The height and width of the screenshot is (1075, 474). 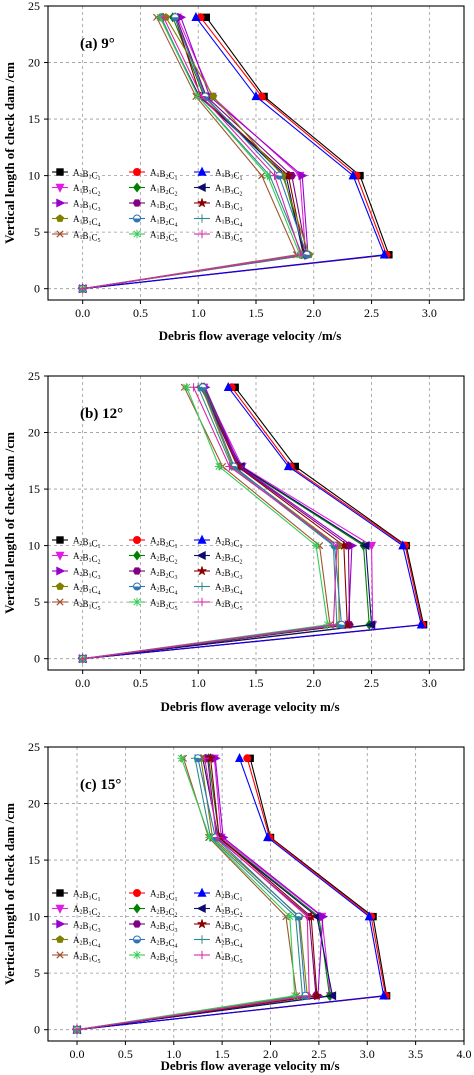 I want to click on legend-entry: A1B2C3, so click(x=153, y=206).